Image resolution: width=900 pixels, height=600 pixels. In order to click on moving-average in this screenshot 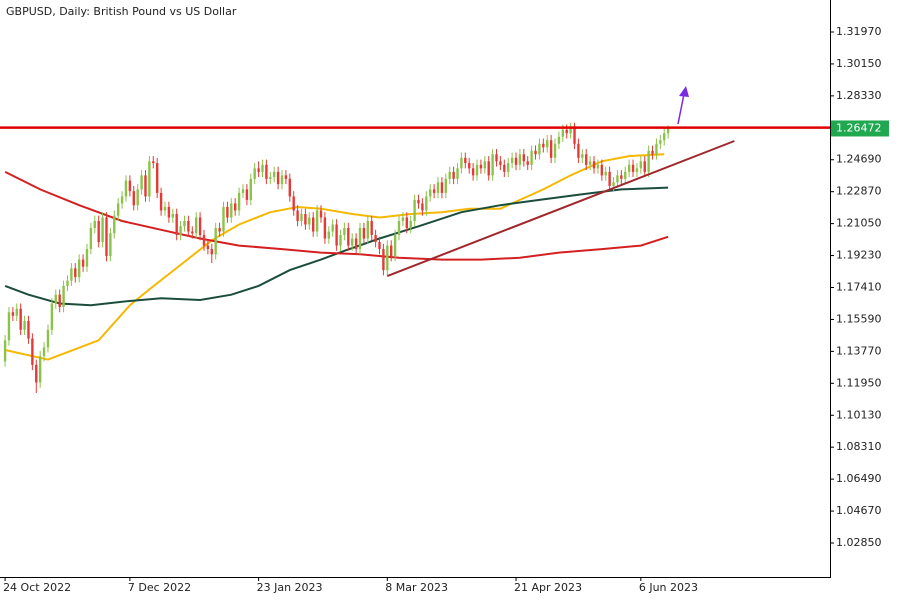, I will do `click(336, 246)`.